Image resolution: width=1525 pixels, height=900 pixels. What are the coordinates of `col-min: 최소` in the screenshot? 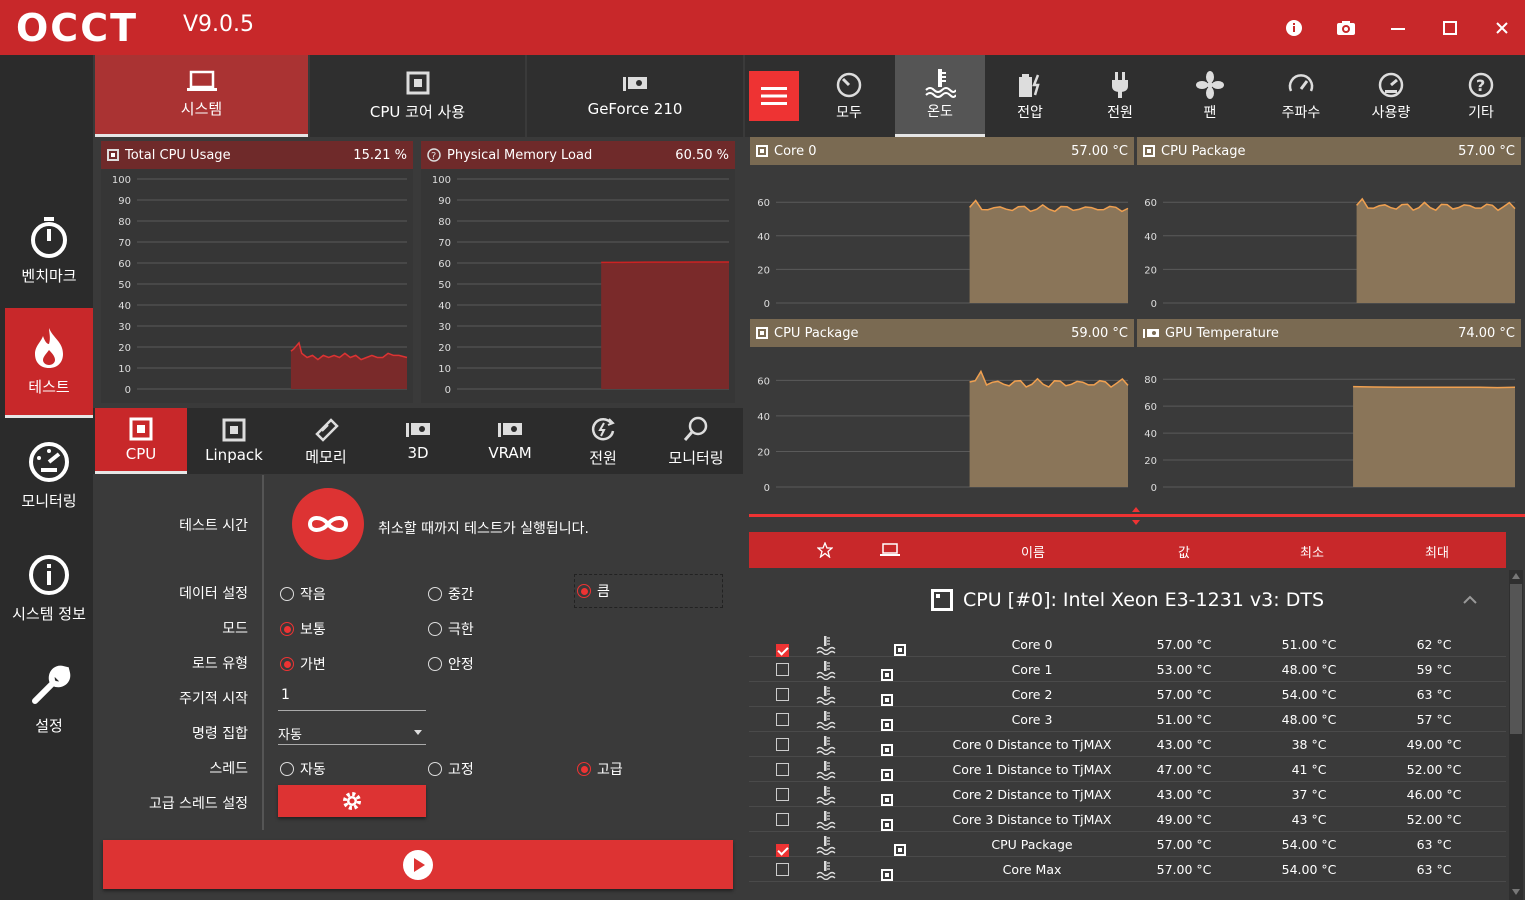 It's located at (1312, 553).